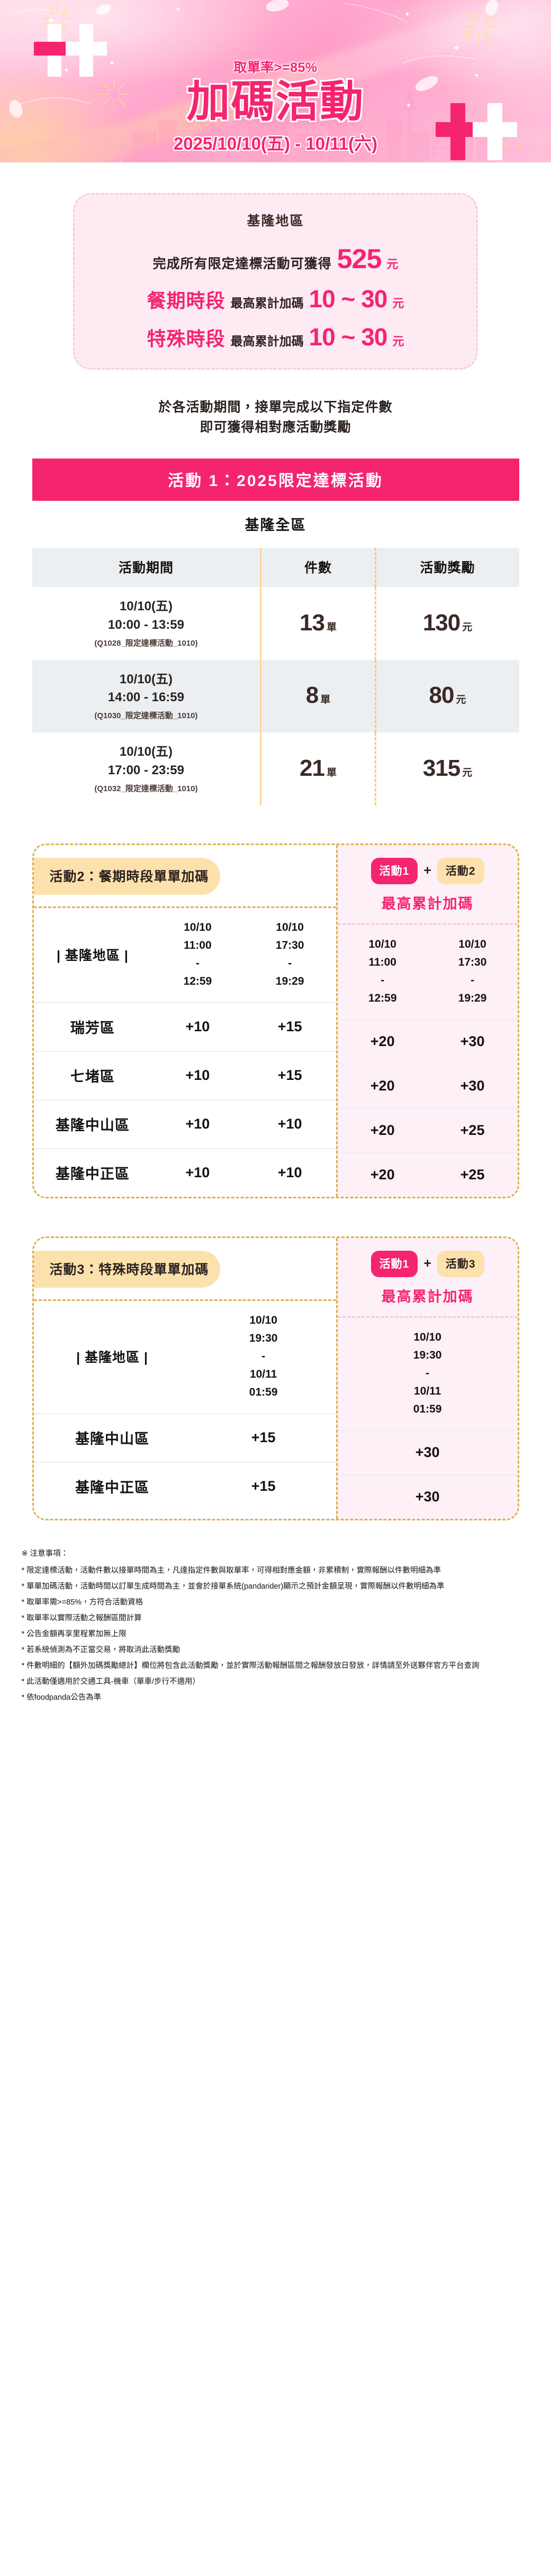 The width and height of the screenshot is (551, 2576). What do you see at coordinates (312, 696) in the screenshot?
I see `activity1-count: 8` at bounding box center [312, 696].